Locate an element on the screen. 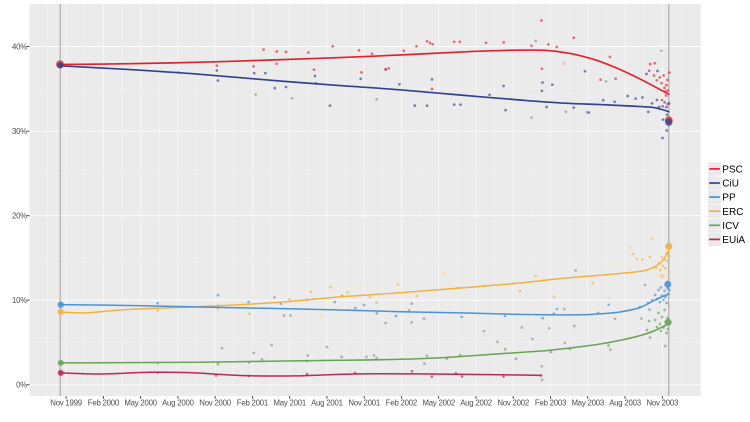  svg-text: May 2002 is located at coordinates (438, 403).